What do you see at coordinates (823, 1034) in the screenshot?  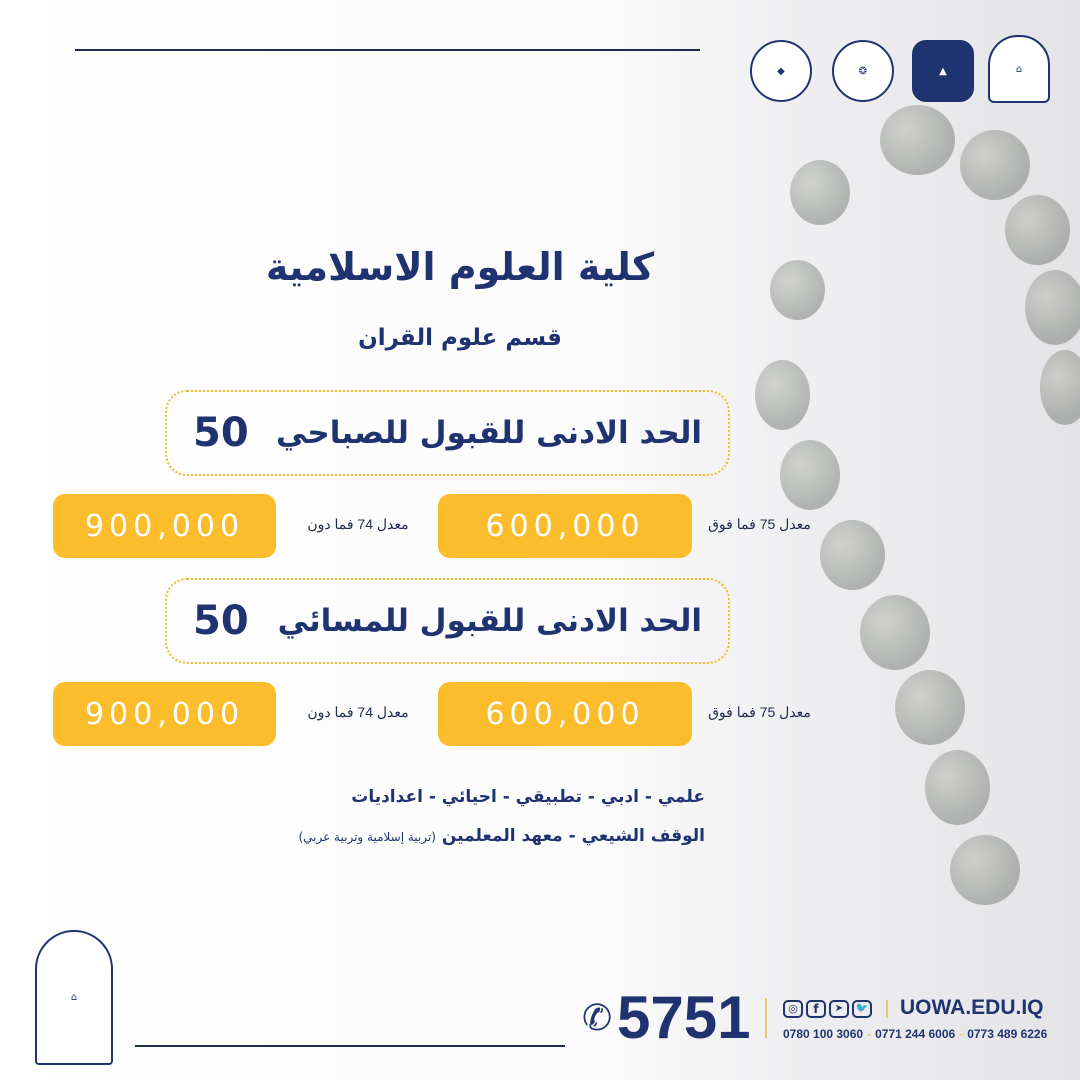 I see `phone-number: 0780 100 3060` at bounding box center [823, 1034].